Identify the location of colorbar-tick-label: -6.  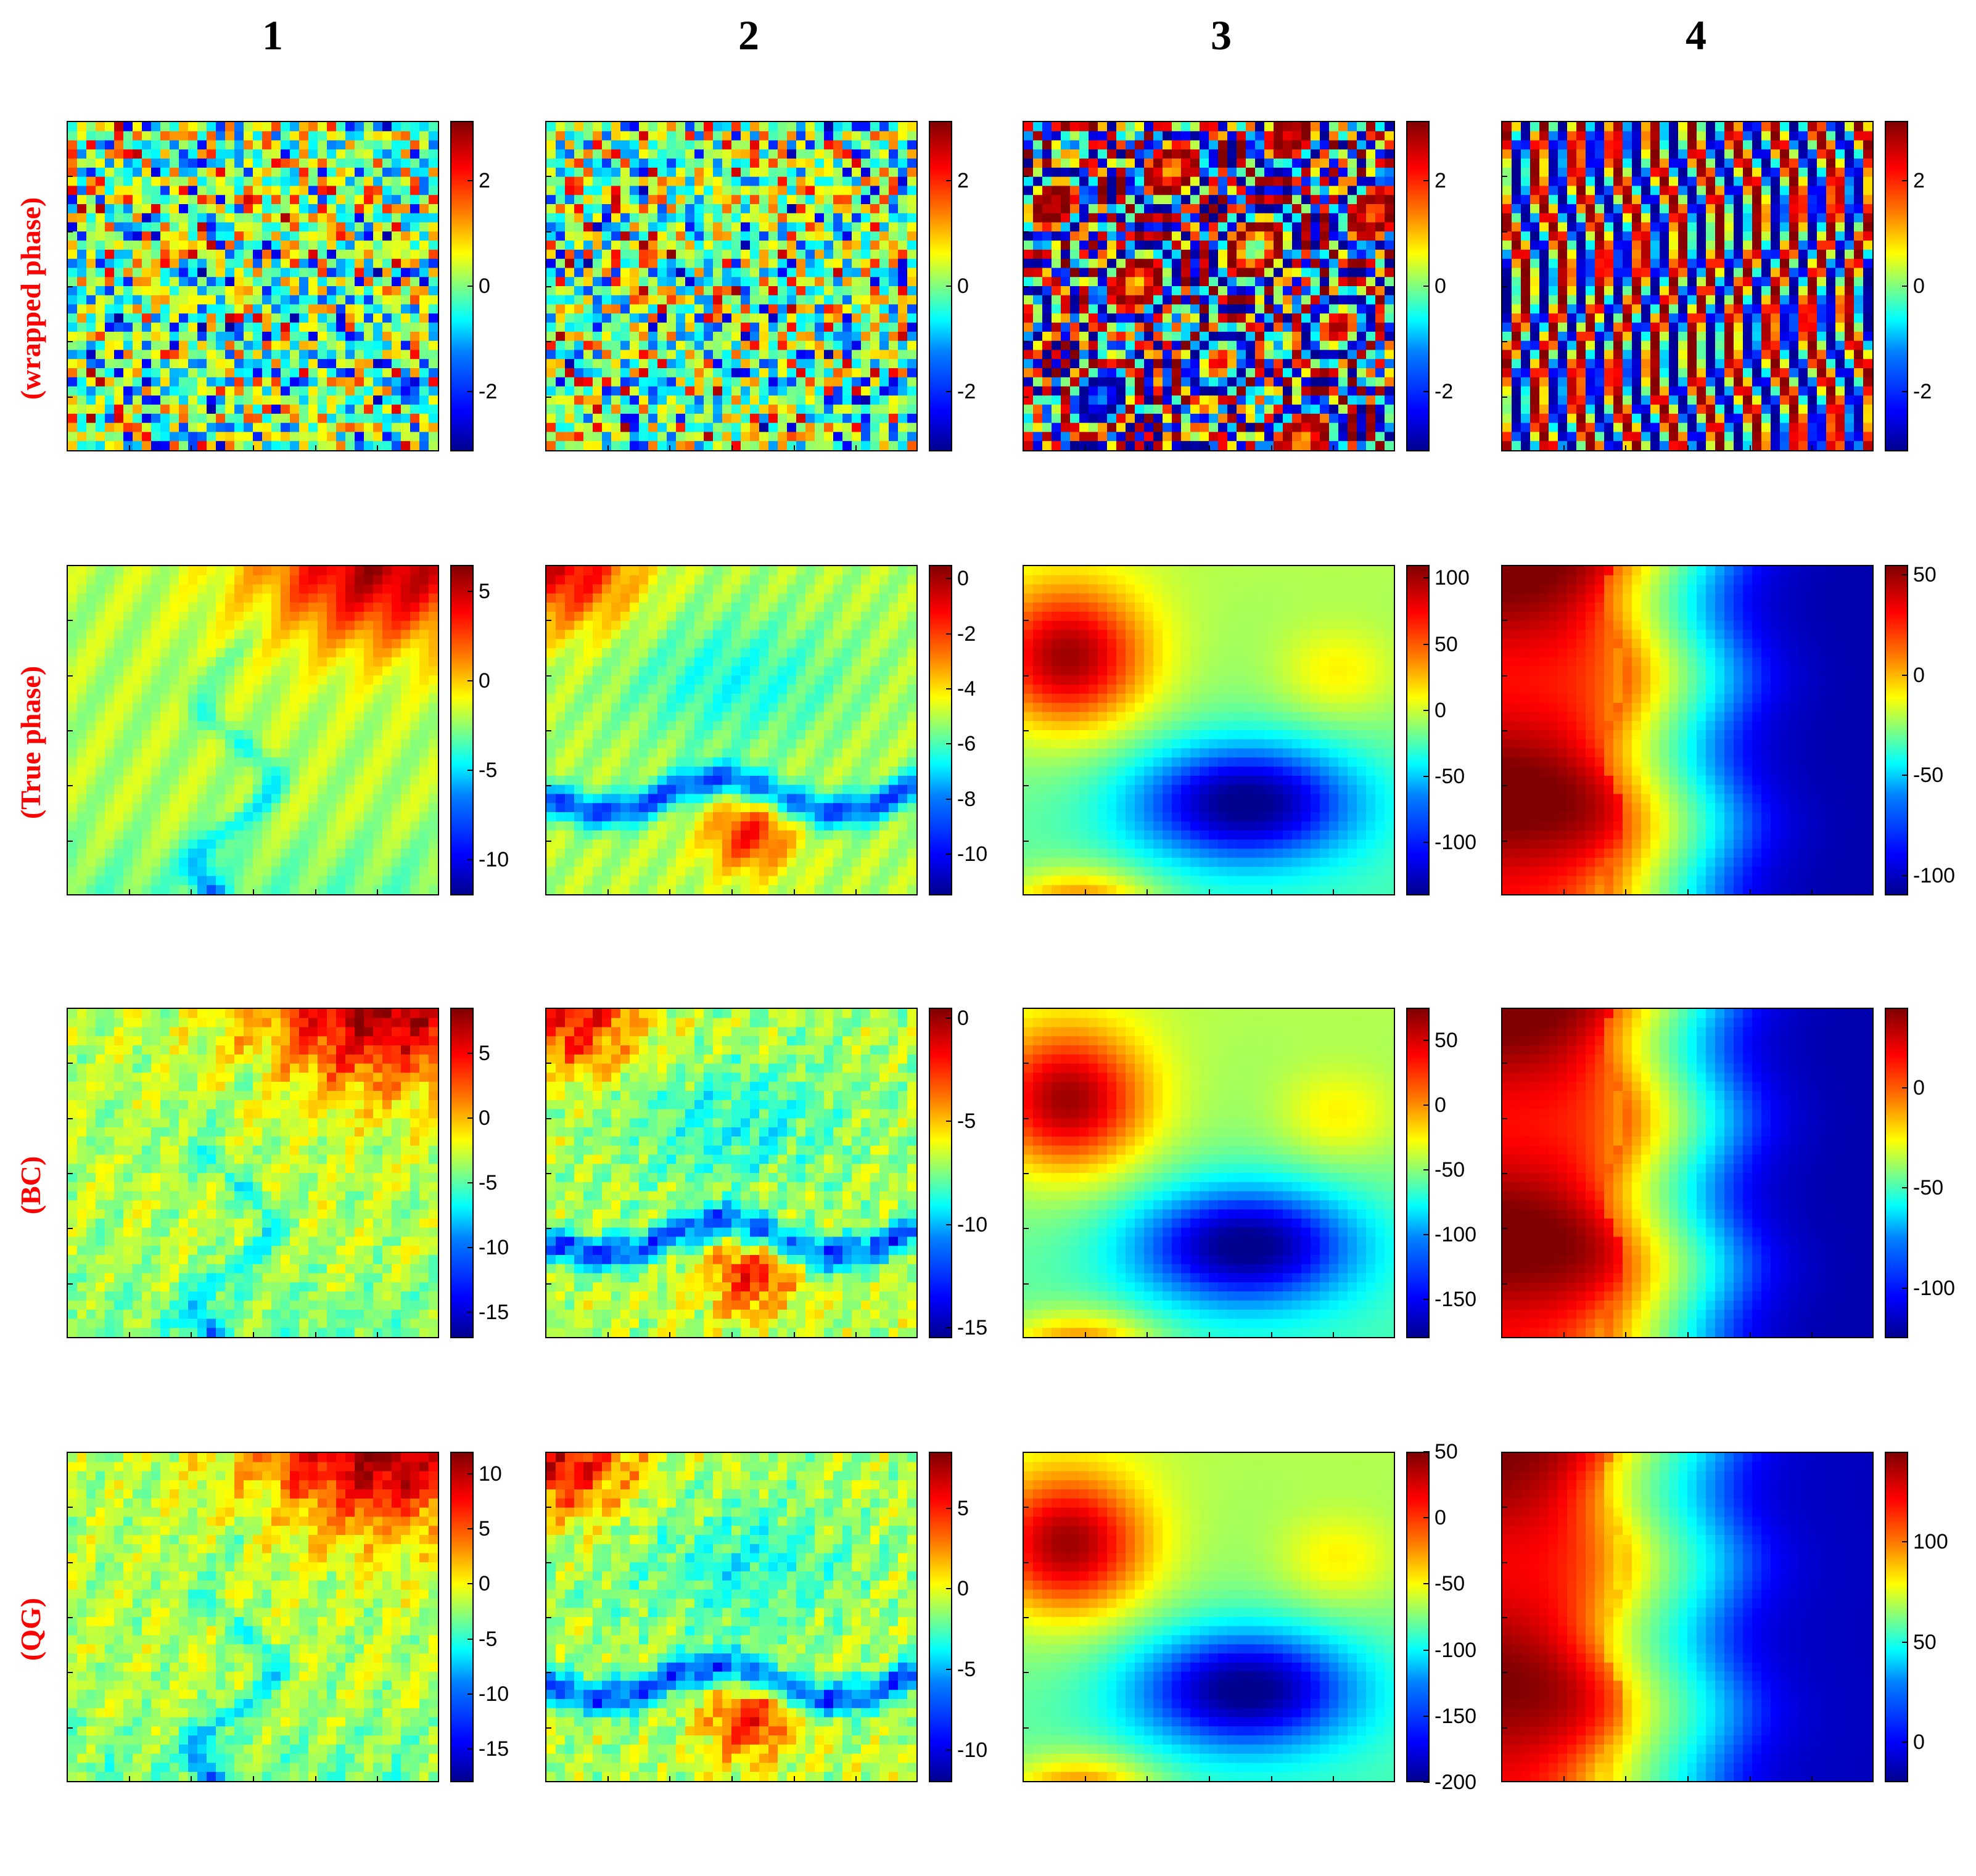
(966, 743).